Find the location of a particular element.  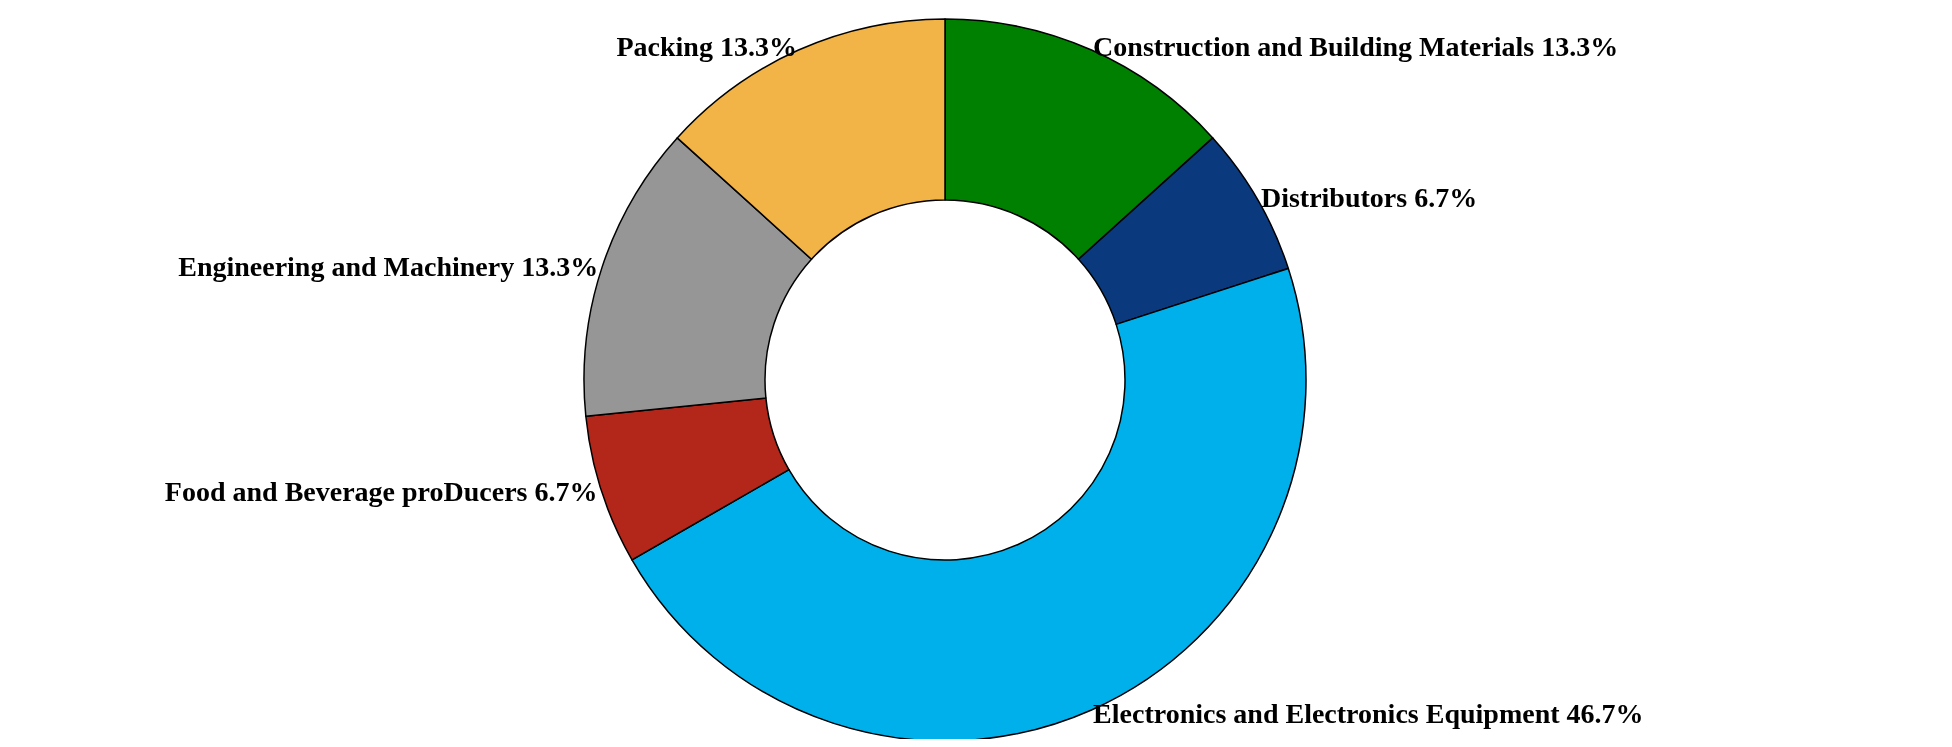

slice-label: Distributors 6.7% is located at coordinates (1369, 197).